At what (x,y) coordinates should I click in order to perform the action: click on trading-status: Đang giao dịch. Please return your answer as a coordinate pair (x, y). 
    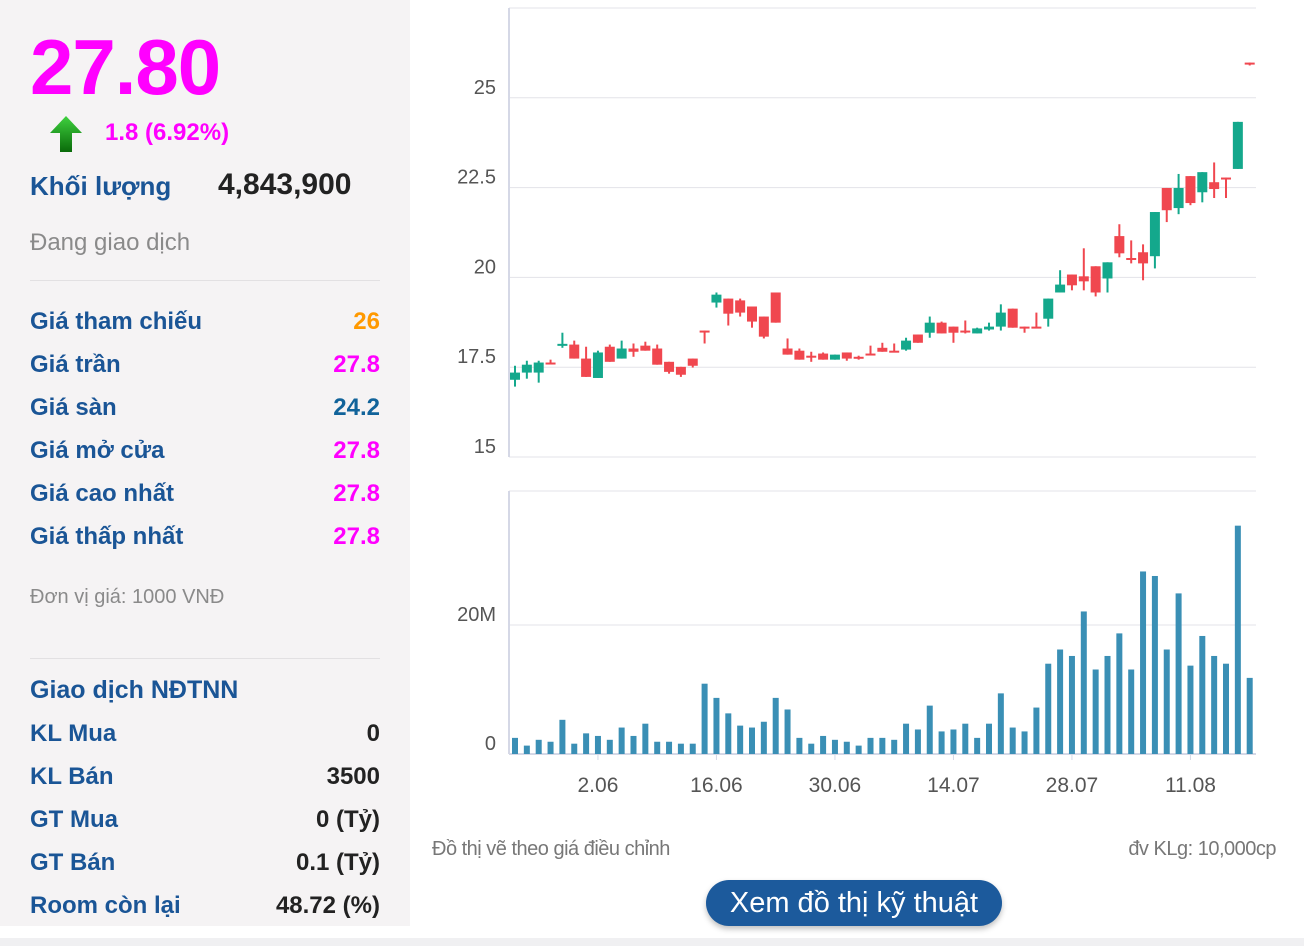
    Looking at the image, I should click on (110, 242).